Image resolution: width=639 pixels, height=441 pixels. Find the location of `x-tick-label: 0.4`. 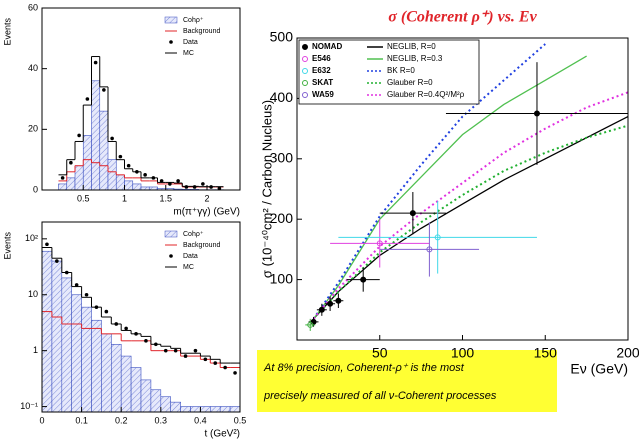

x-tick-label: 0.4 is located at coordinates (200, 420).